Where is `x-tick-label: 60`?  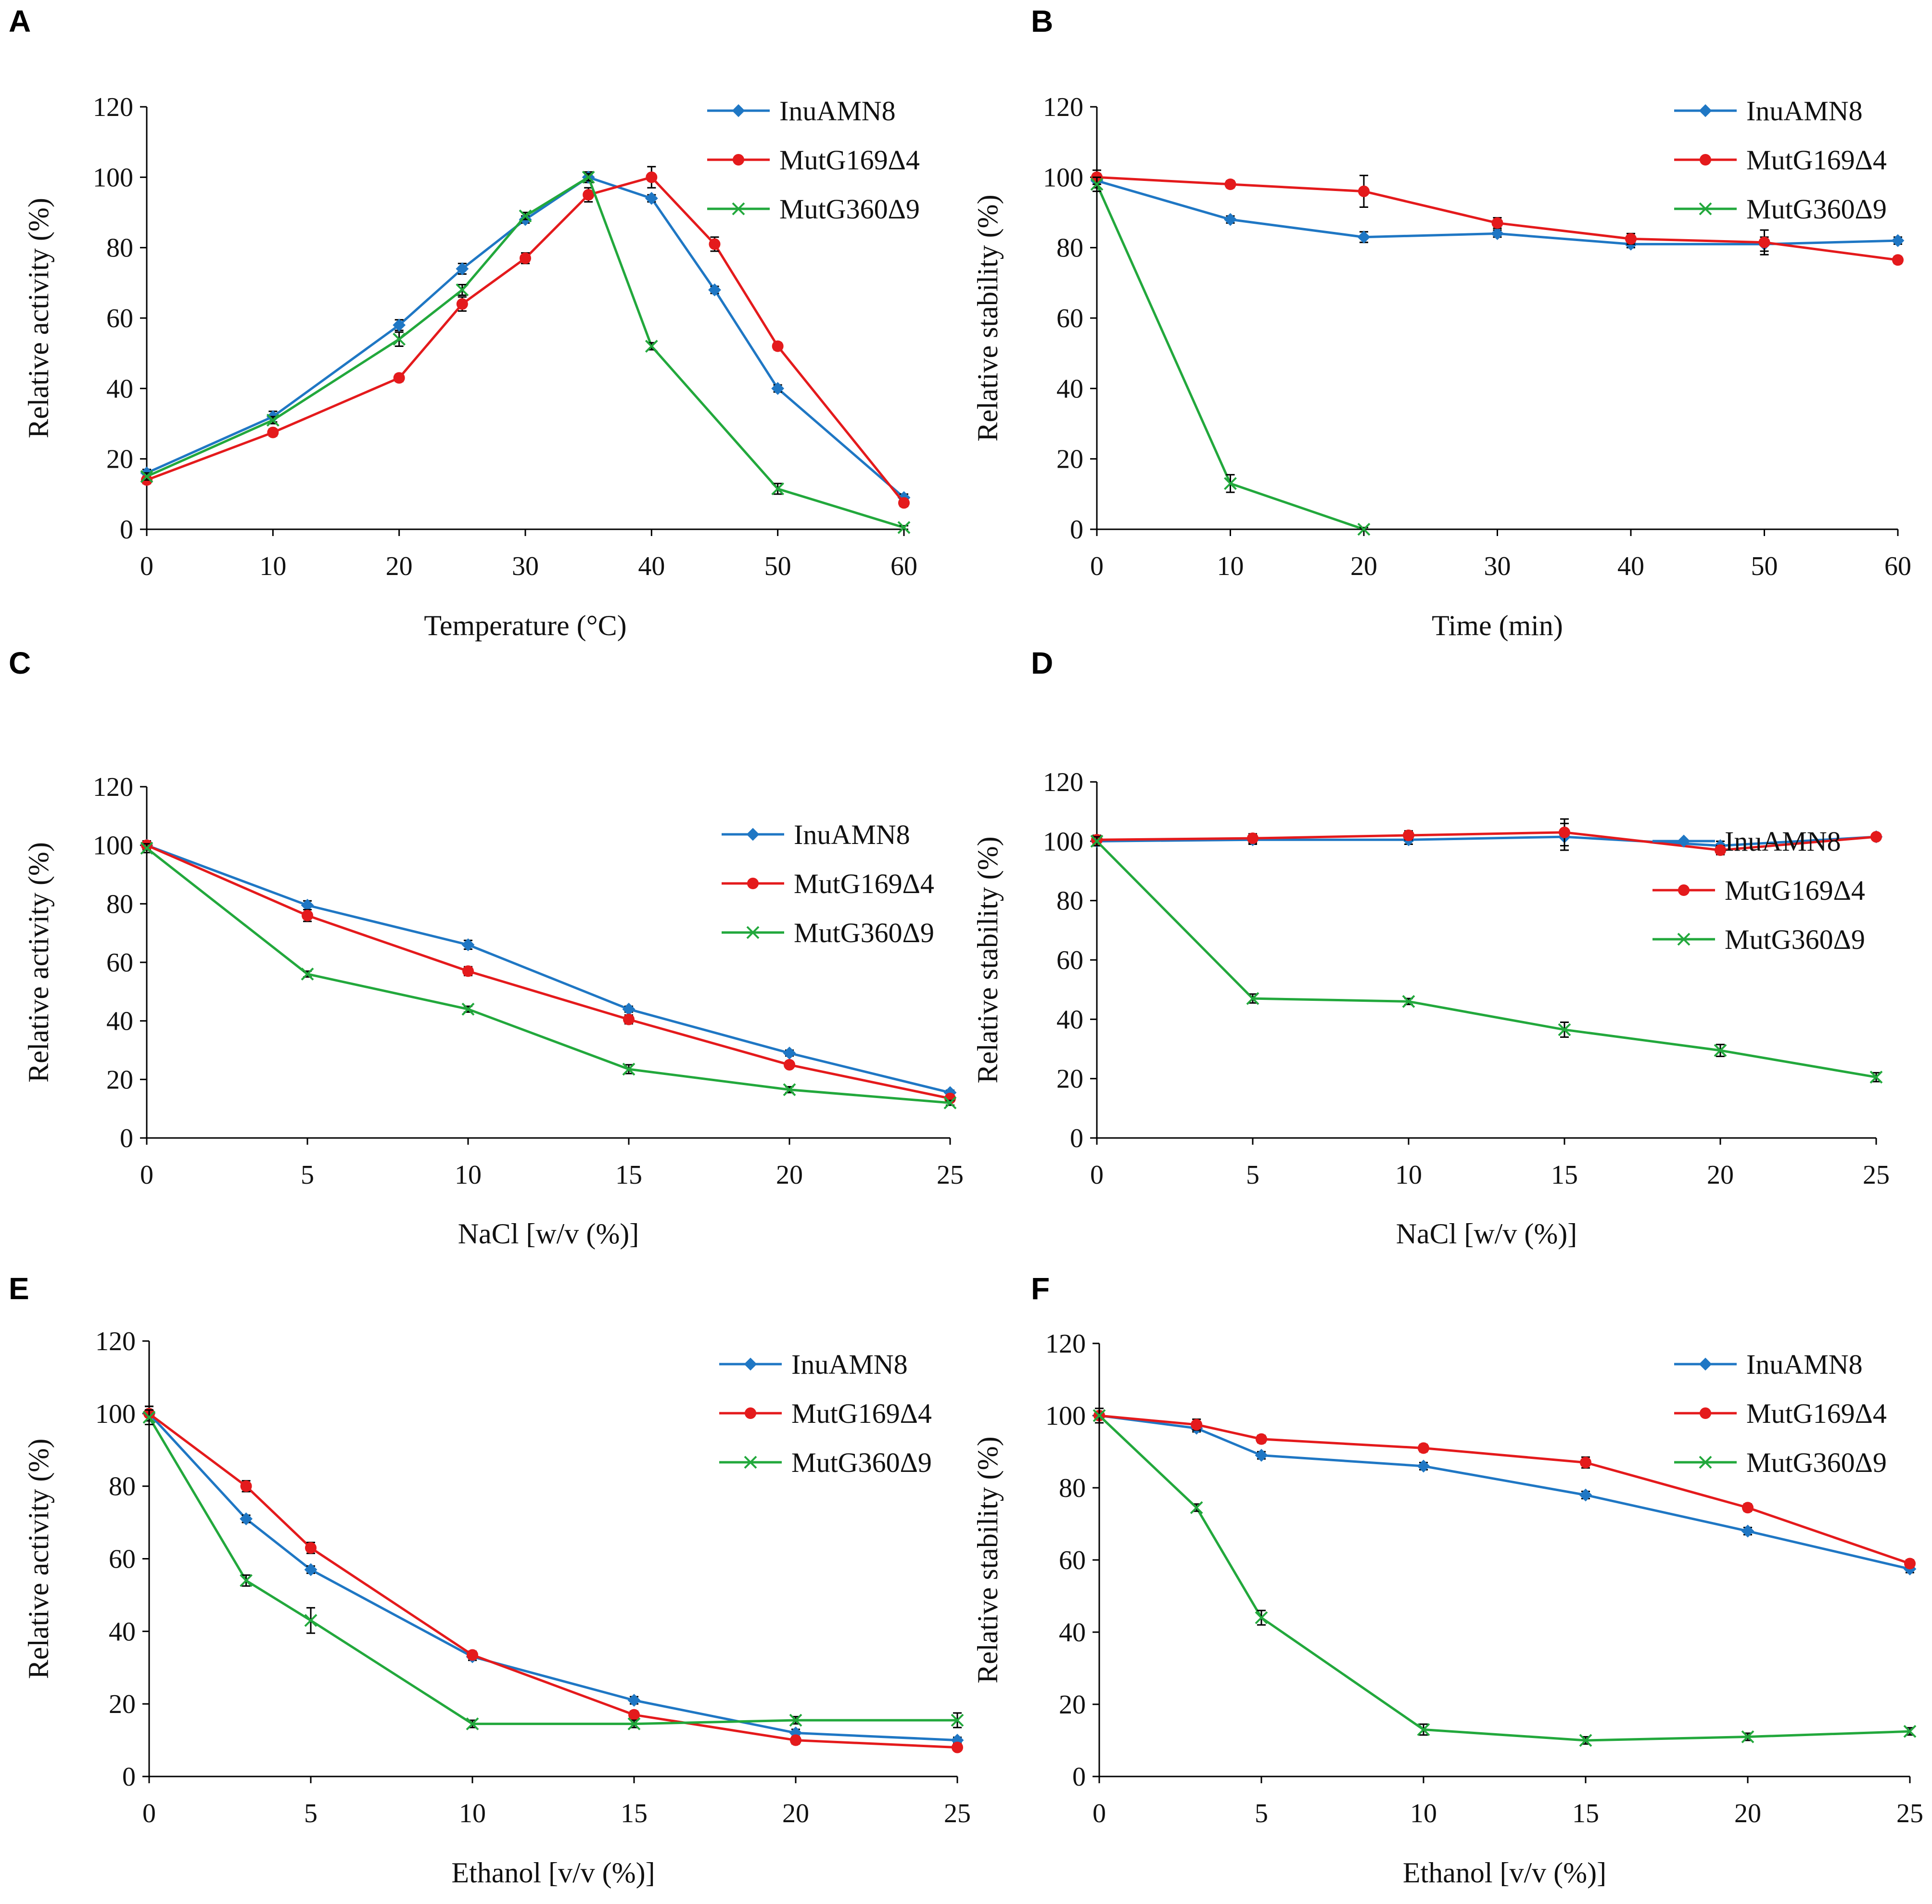 x-tick-label: 60 is located at coordinates (1897, 566).